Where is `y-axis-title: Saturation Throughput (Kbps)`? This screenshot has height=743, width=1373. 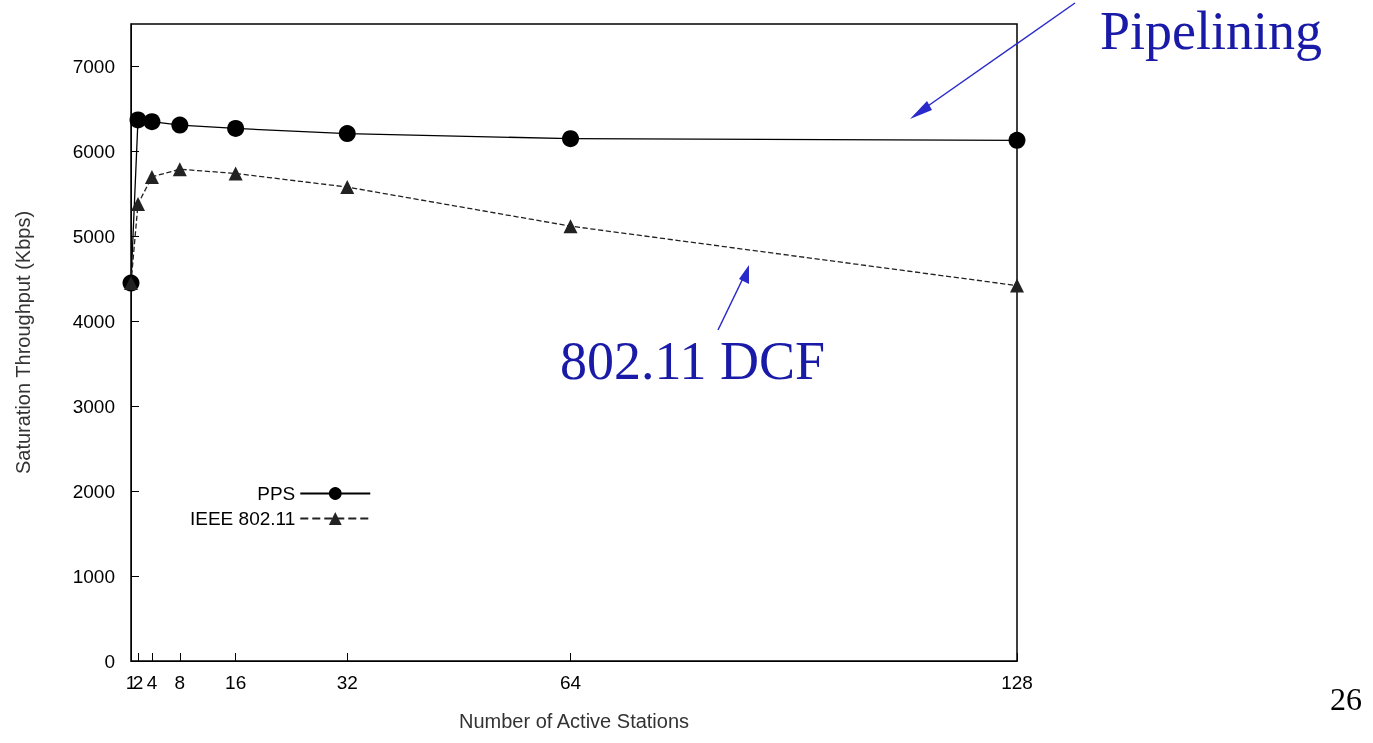
y-axis-title: Saturation Throughput (Kbps) is located at coordinates (23, 342).